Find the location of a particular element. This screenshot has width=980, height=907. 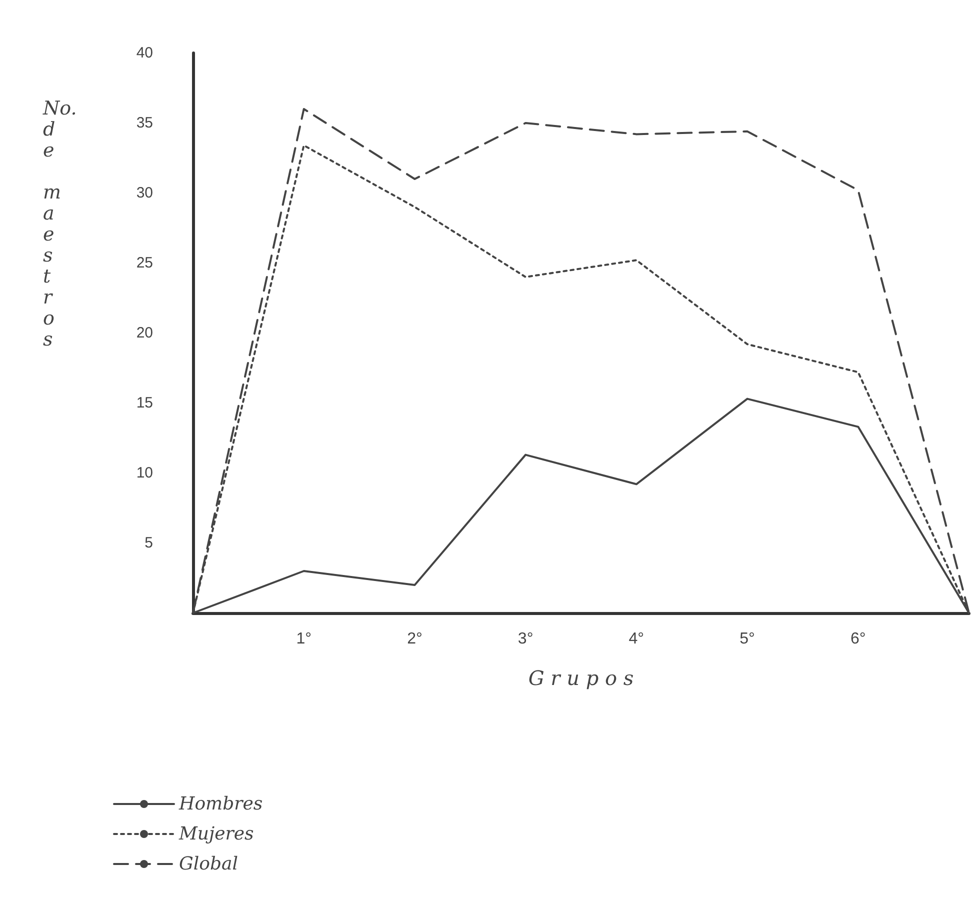

legend-label: Mujeres is located at coordinates (216, 834).